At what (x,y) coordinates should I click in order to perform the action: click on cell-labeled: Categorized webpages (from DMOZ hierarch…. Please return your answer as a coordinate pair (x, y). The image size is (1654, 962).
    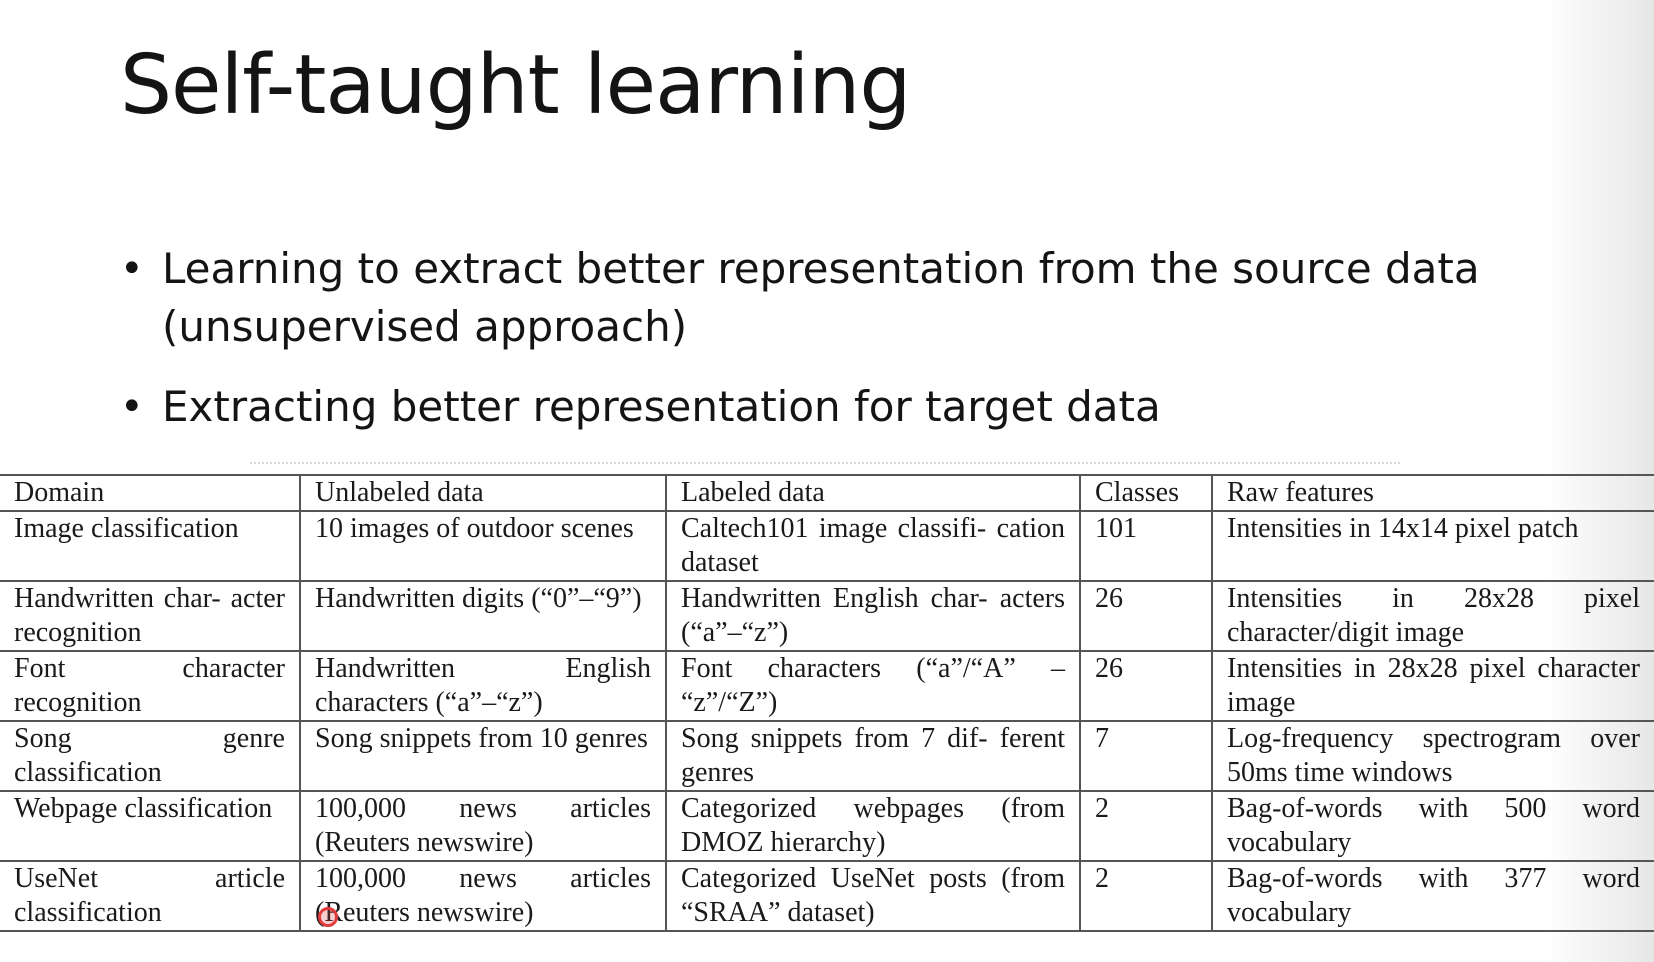
    Looking at the image, I should click on (873, 826).